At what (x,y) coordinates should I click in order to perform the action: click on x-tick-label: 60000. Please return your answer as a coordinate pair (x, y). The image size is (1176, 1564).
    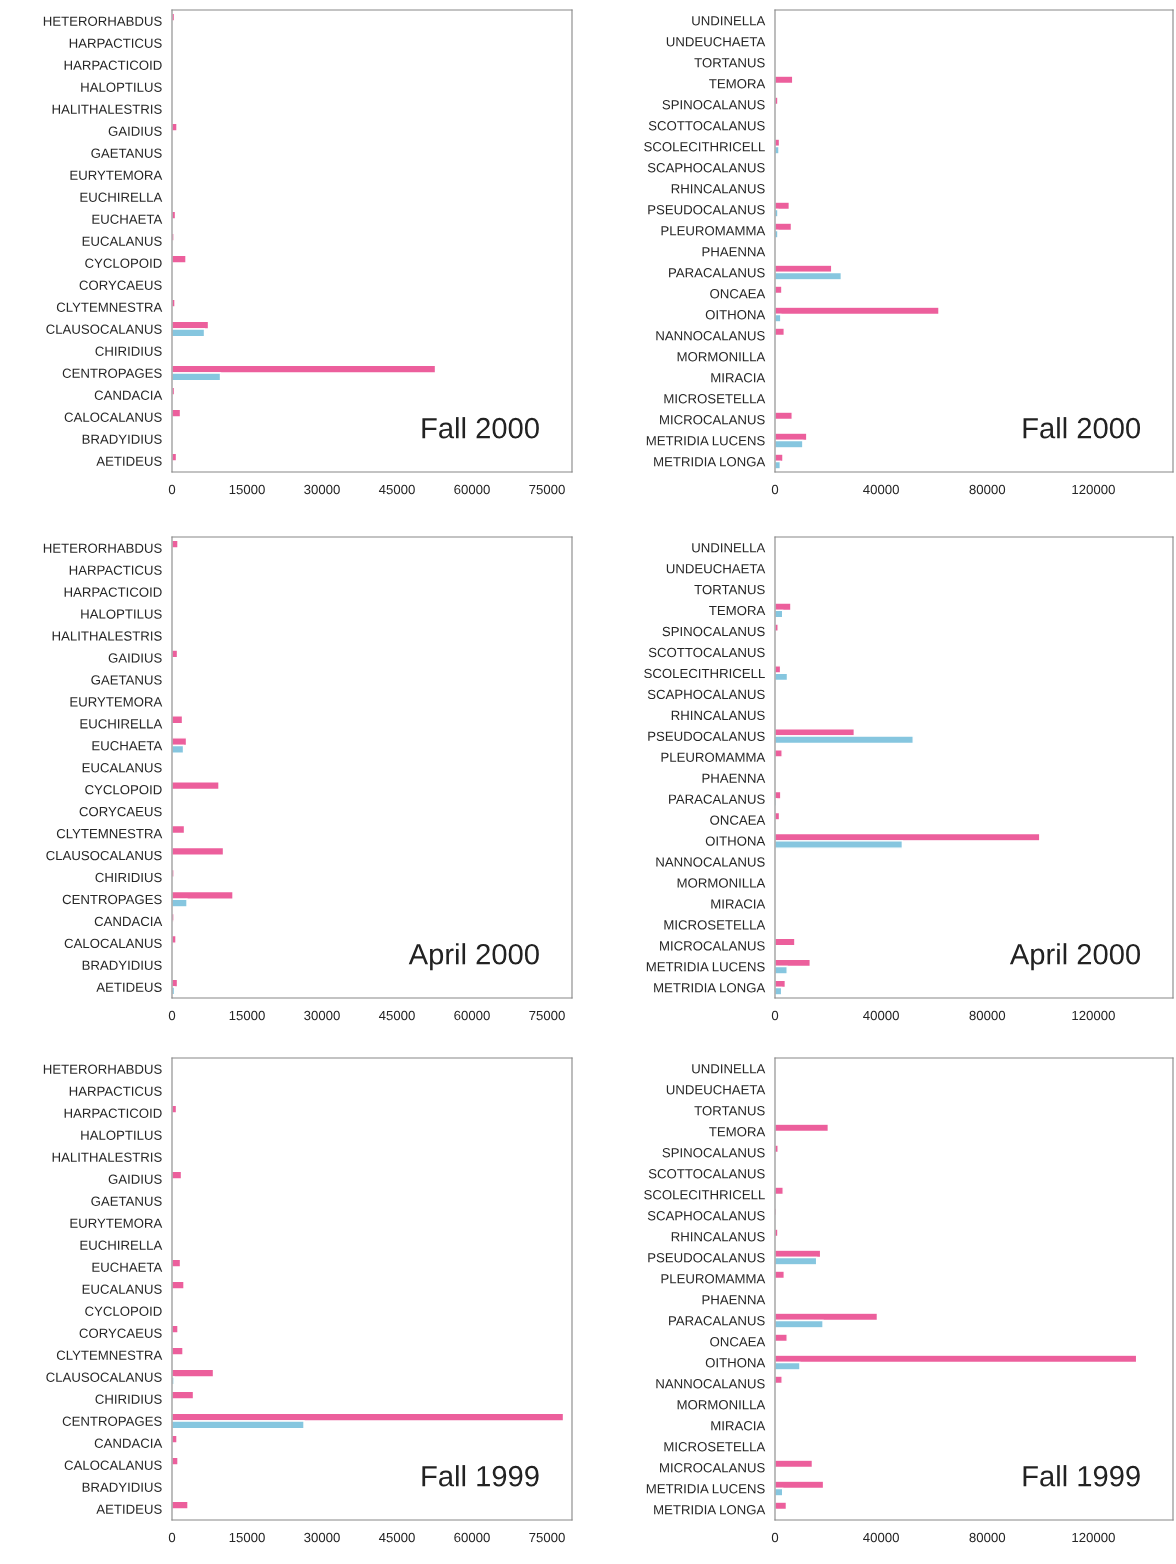
    Looking at the image, I should click on (472, 1537).